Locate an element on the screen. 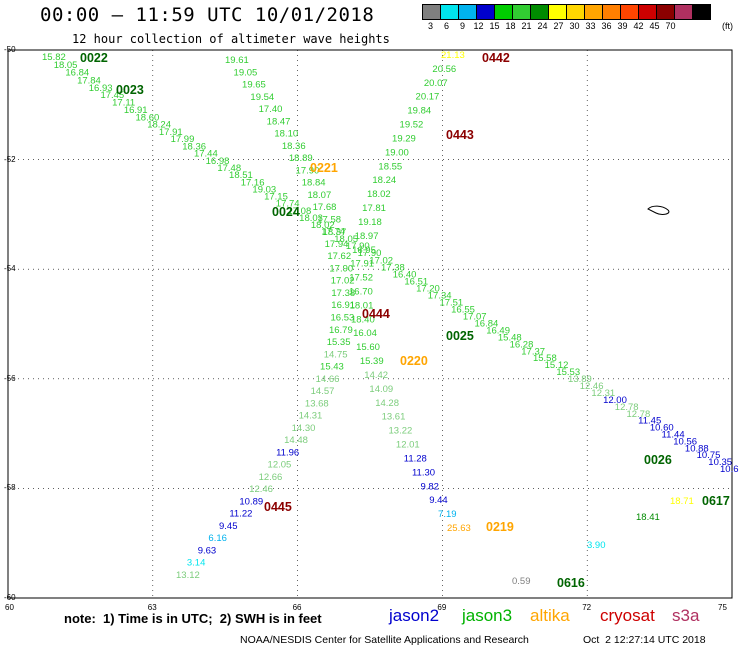 The width and height of the screenshot is (740, 650). longitude-label: 60 is located at coordinates (9, 607).